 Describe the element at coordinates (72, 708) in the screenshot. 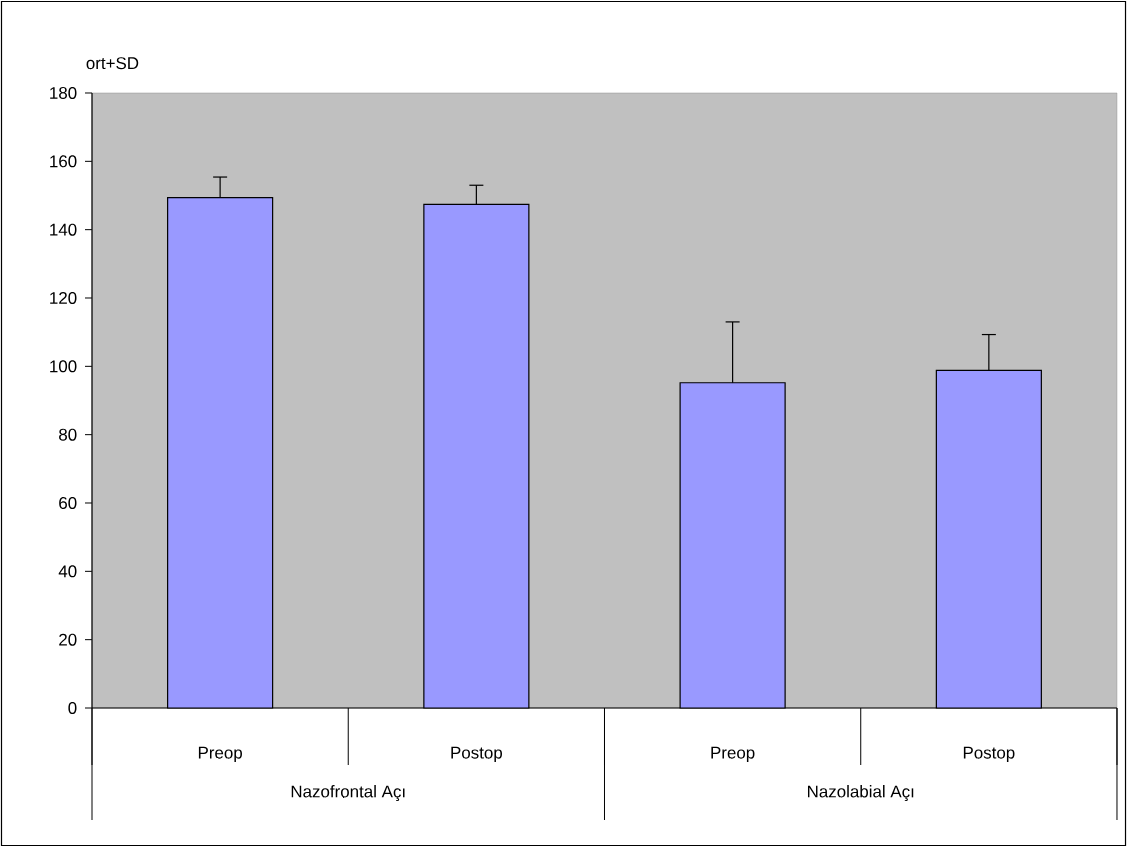

I see `y-tick-label: 0` at that location.